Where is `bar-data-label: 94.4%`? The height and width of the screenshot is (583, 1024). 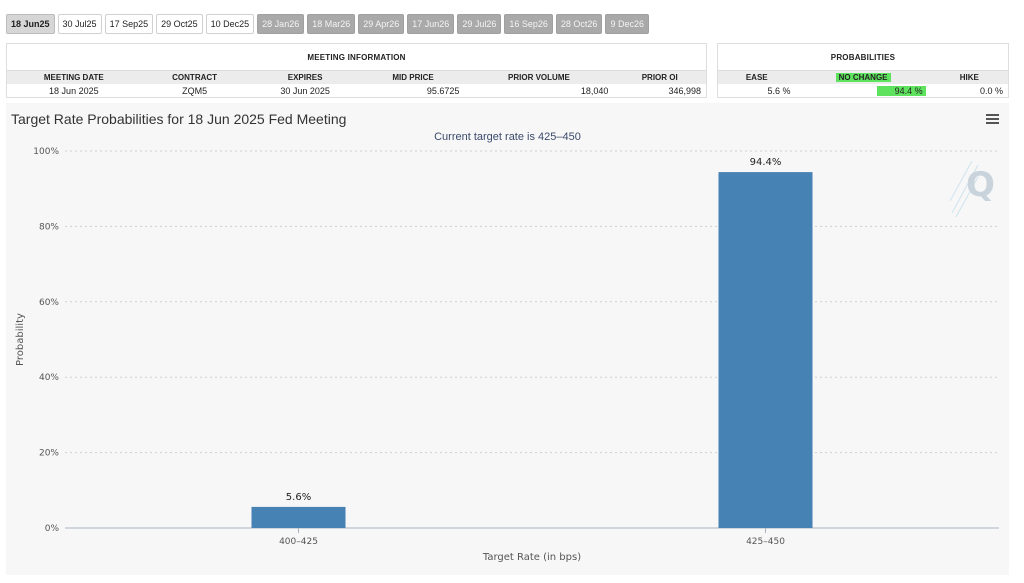 bar-data-label: 94.4% is located at coordinates (766, 162).